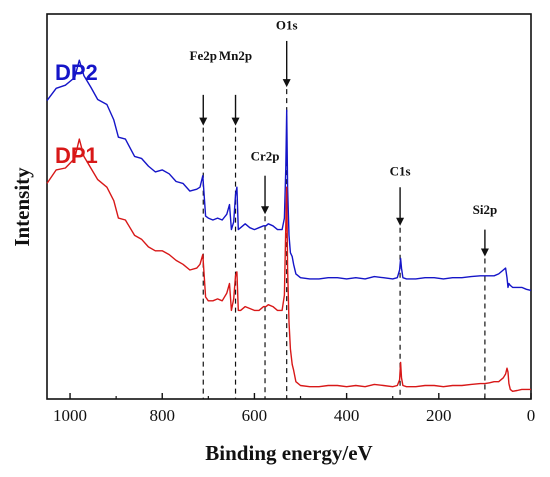  What do you see at coordinates (400, 171) in the screenshot?
I see `peak-label-c1s: C1s` at bounding box center [400, 171].